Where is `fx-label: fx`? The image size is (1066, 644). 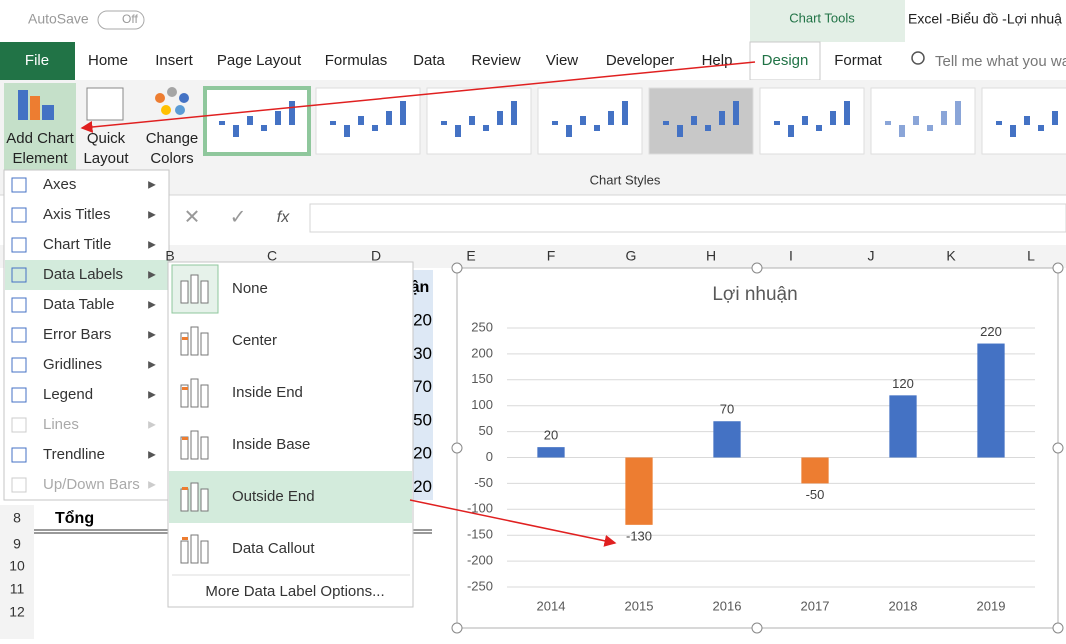
fx-label: fx is located at coordinates (283, 217).